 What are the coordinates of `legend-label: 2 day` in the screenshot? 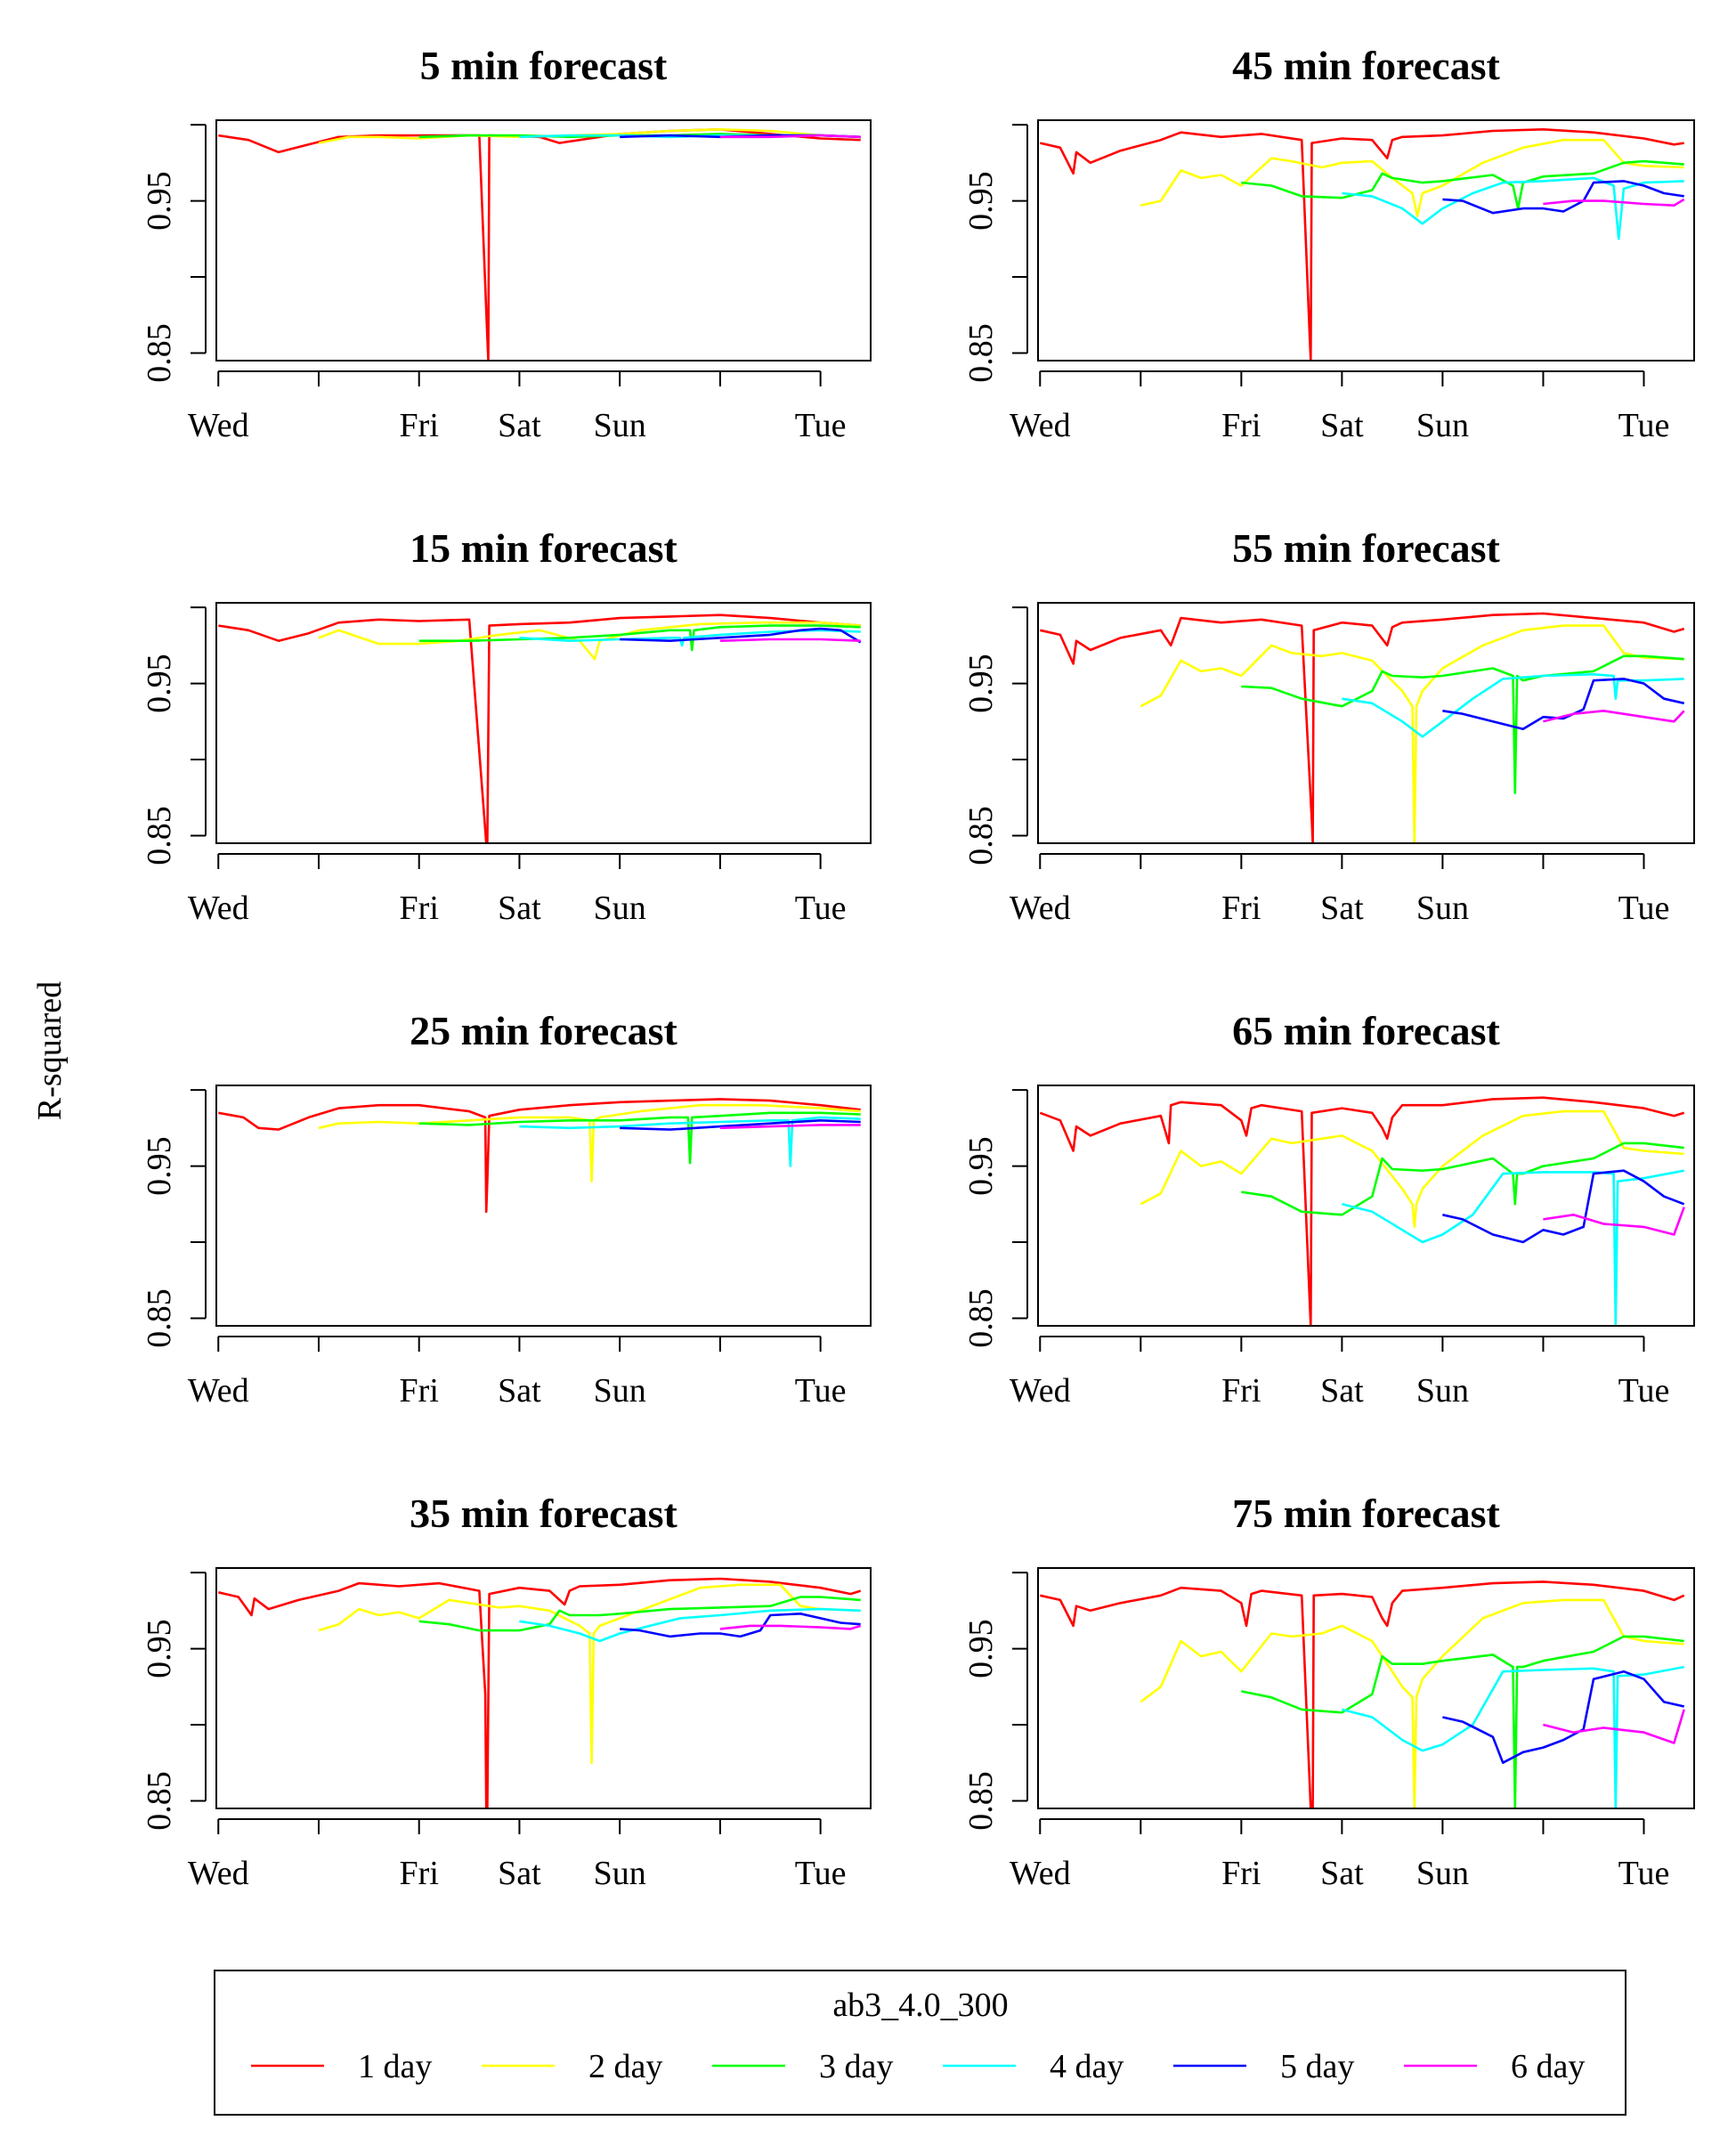 It's located at (625, 2066).